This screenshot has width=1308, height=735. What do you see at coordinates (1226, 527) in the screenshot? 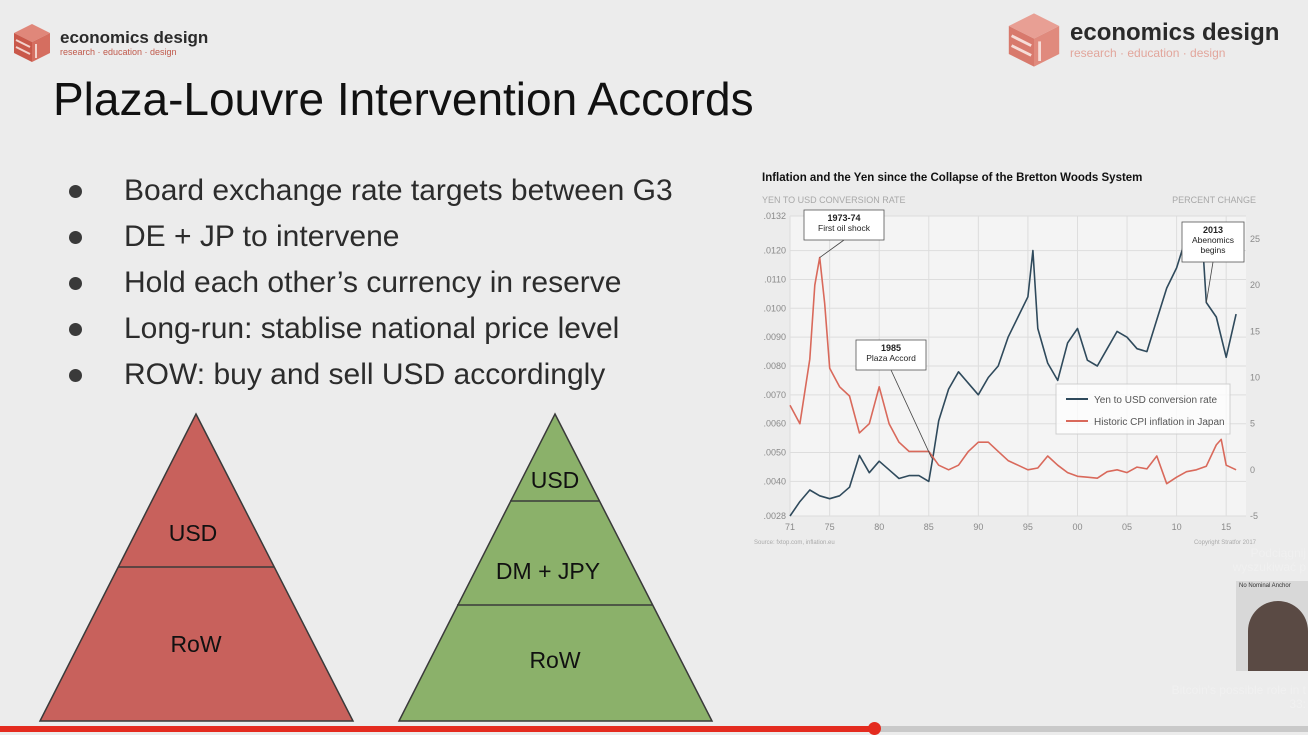
I see `x-tick-label: 15` at bounding box center [1226, 527].